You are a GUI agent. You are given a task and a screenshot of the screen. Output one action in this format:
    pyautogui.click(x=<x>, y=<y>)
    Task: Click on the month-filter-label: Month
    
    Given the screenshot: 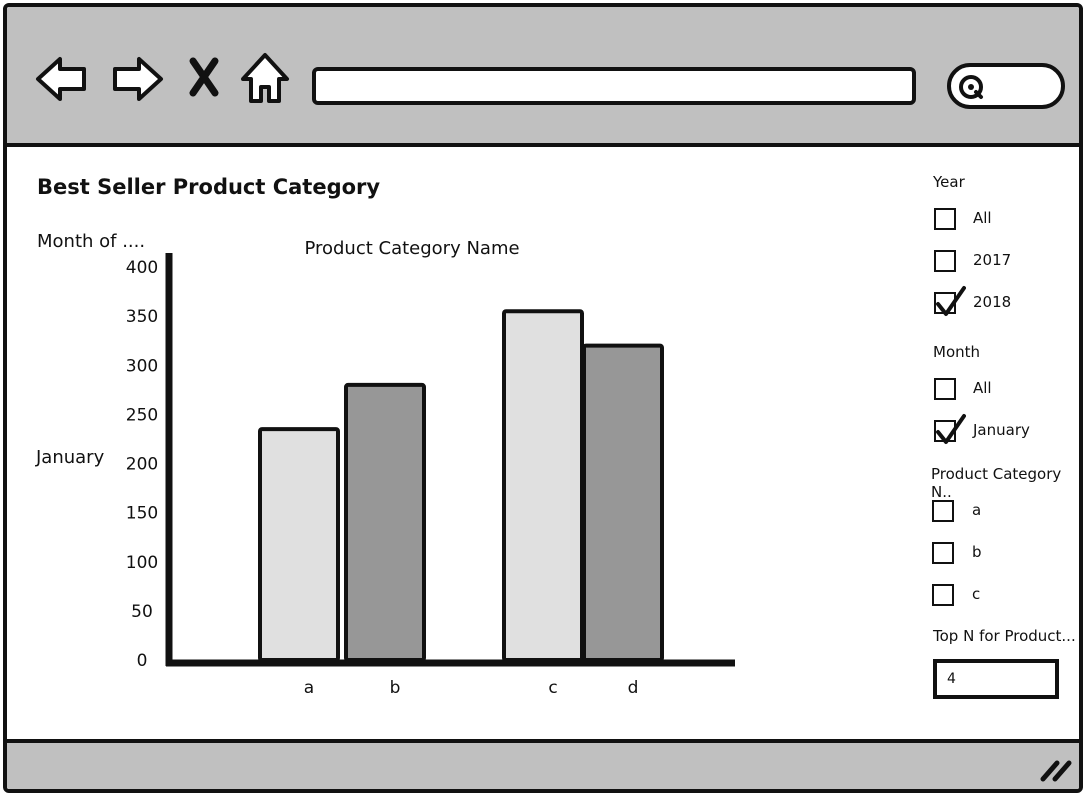 What is the action you would take?
    pyautogui.click(x=957, y=352)
    